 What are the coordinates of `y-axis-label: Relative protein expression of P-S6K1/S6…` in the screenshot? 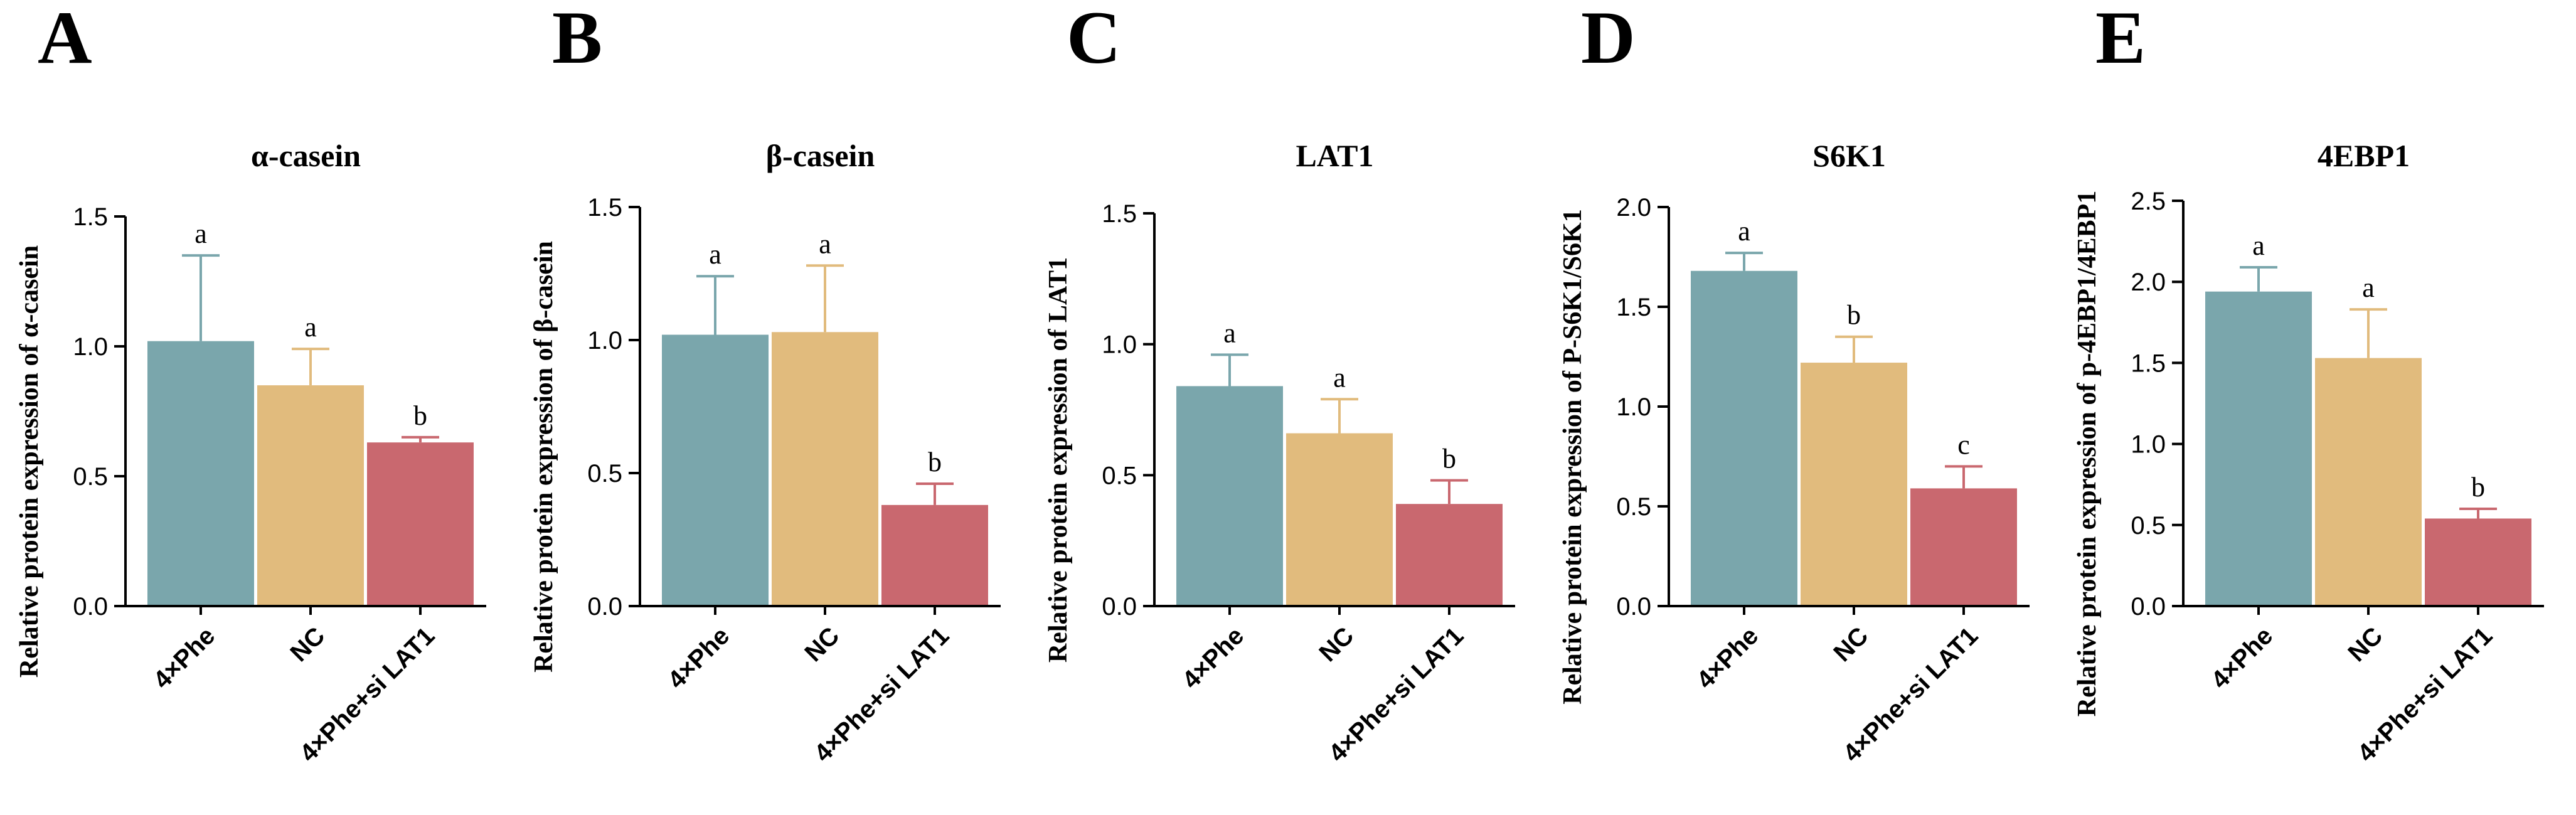 It's located at (1572, 456).